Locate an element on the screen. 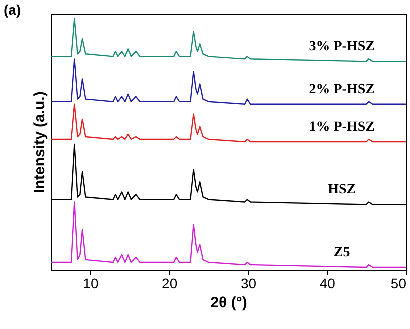 This screenshot has height=329, width=410. x-tick-label: 10 is located at coordinates (91, 284).